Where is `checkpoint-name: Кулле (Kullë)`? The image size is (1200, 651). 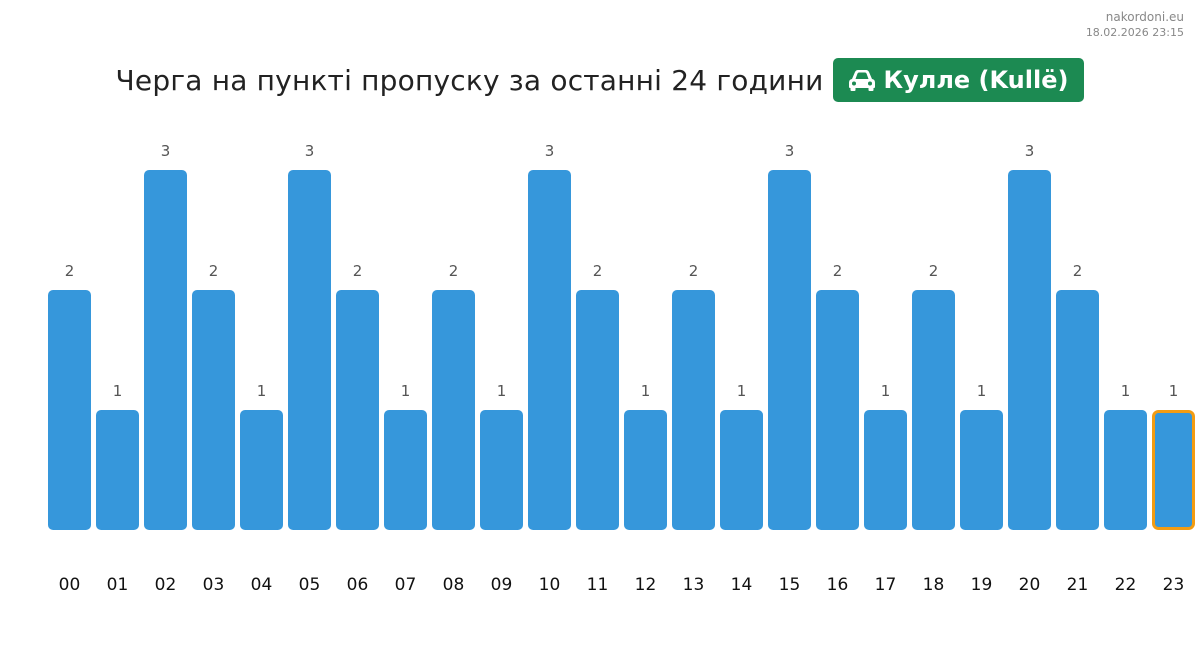 checkpoint-name: Кулле (Kullë) is located at coordinates (976, 80).